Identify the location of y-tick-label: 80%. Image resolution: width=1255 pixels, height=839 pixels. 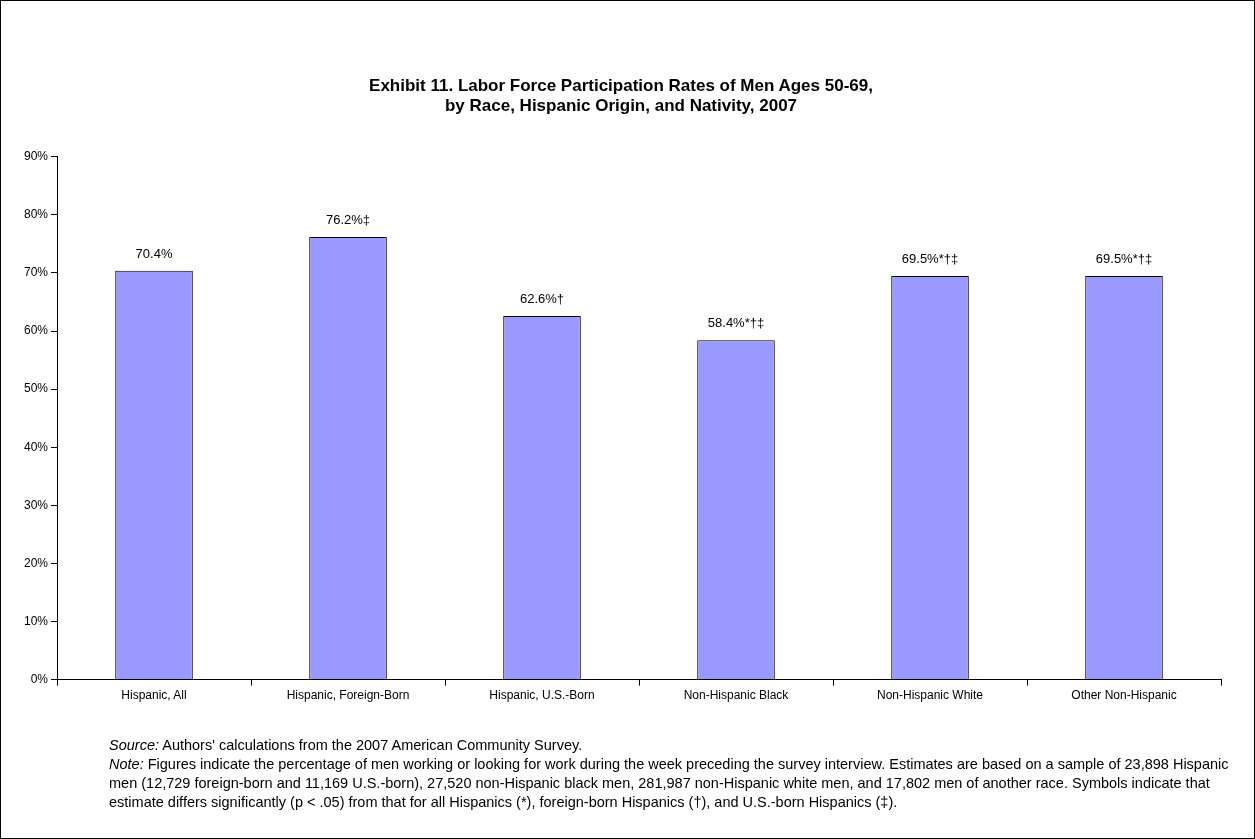
(36, 214).